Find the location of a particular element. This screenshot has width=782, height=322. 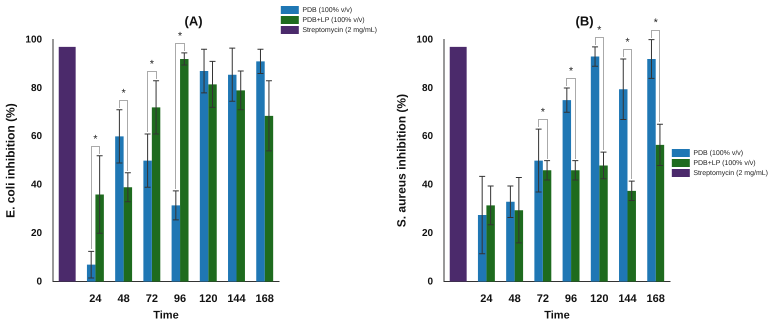

y-axis-title: S. aureus inhibition (%) is located at coordinates (401, 161).